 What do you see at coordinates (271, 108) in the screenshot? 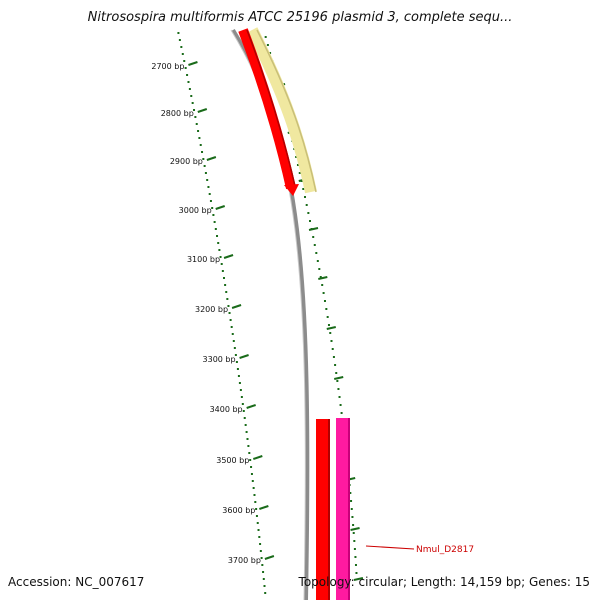
I see `gene-red-upper-edge` at bounding box center [271, 108].